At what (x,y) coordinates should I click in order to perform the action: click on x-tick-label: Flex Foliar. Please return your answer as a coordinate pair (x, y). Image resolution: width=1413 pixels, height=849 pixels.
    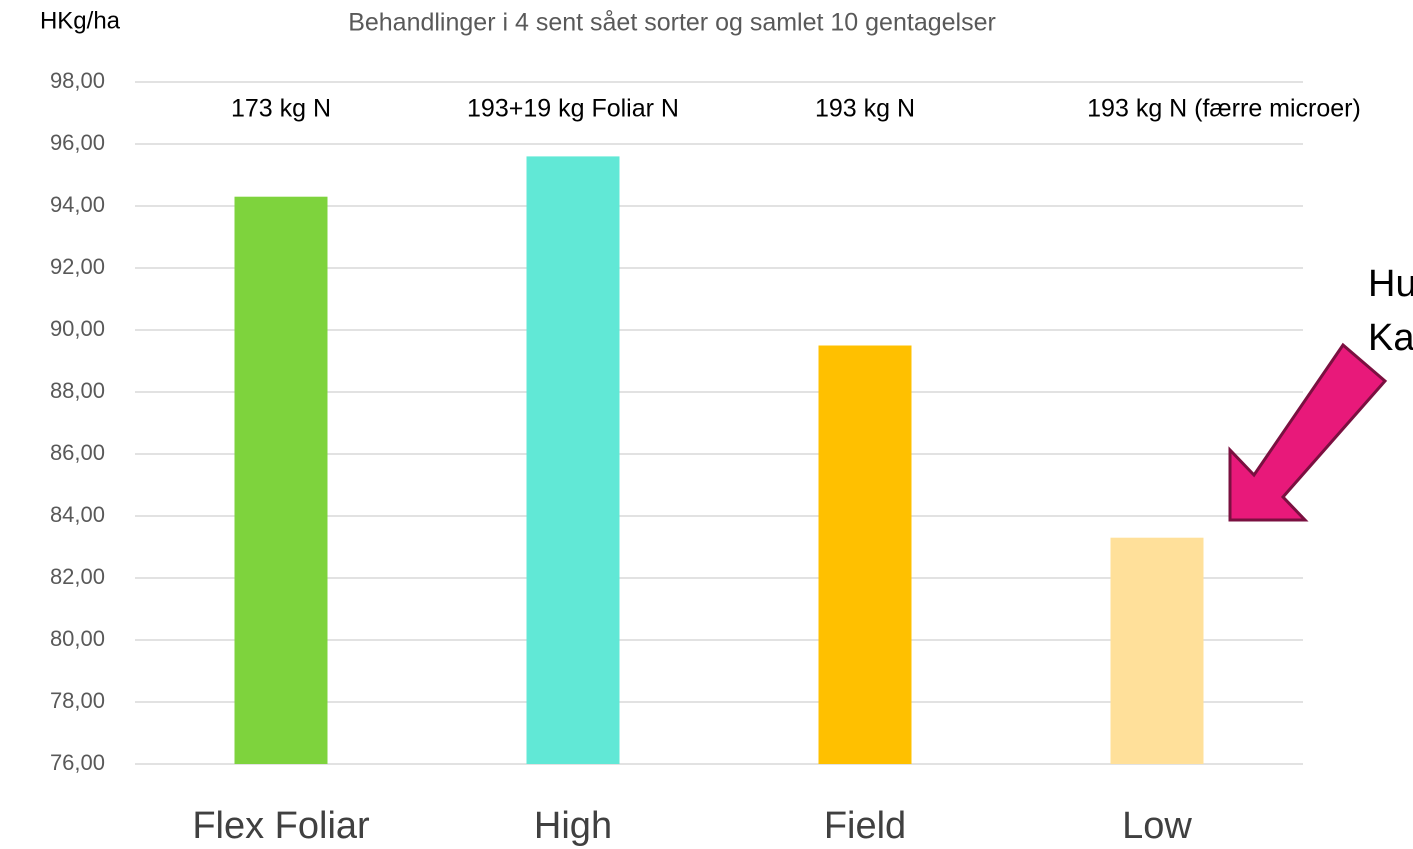
    Looking at the image, I should click on (281, 826).